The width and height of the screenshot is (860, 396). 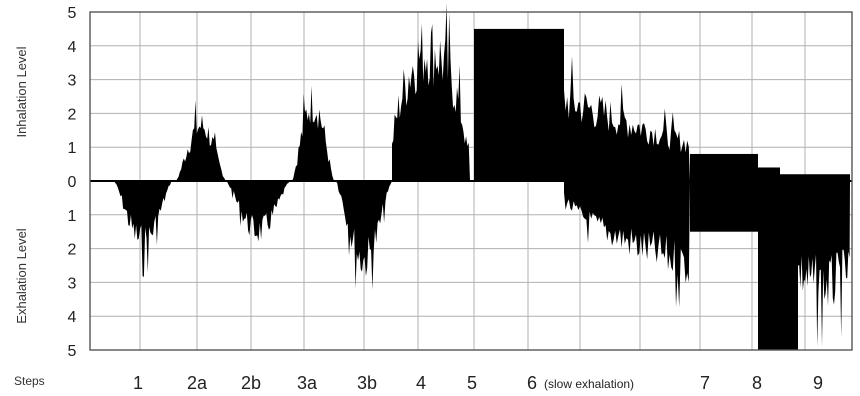 I want to click on inhalation-tick-1: 1, so click(x=72, y=148).